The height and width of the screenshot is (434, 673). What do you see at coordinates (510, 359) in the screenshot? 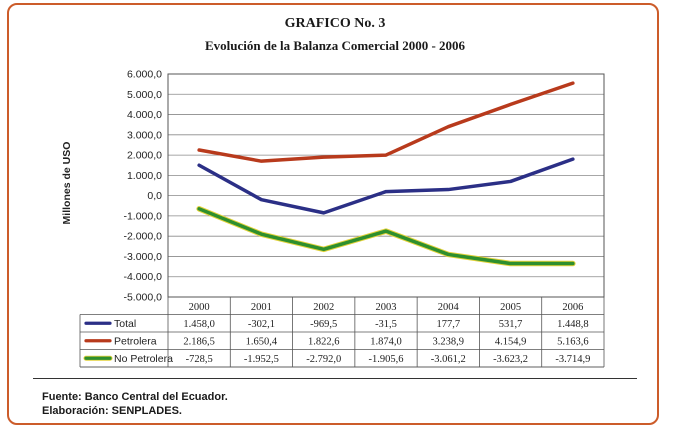
I see `data-label: -3.623,2` at bounding box center [510, 359].